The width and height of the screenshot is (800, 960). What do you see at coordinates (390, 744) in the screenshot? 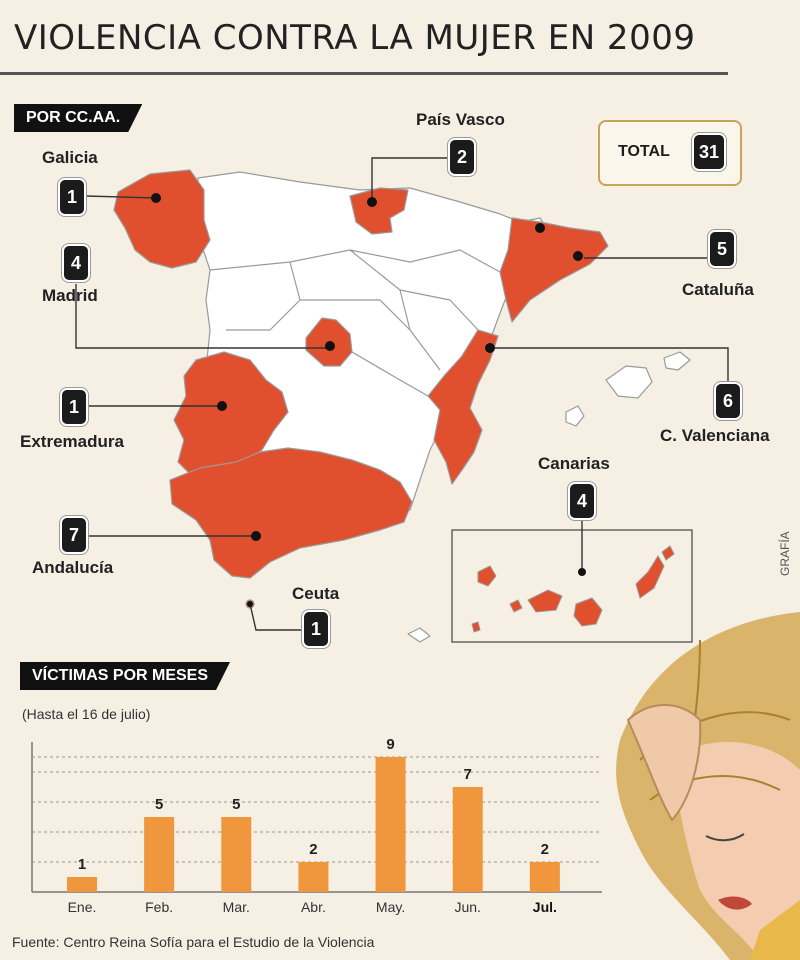
I see `bar-value-label: 9` at bounding box center [390, 744].